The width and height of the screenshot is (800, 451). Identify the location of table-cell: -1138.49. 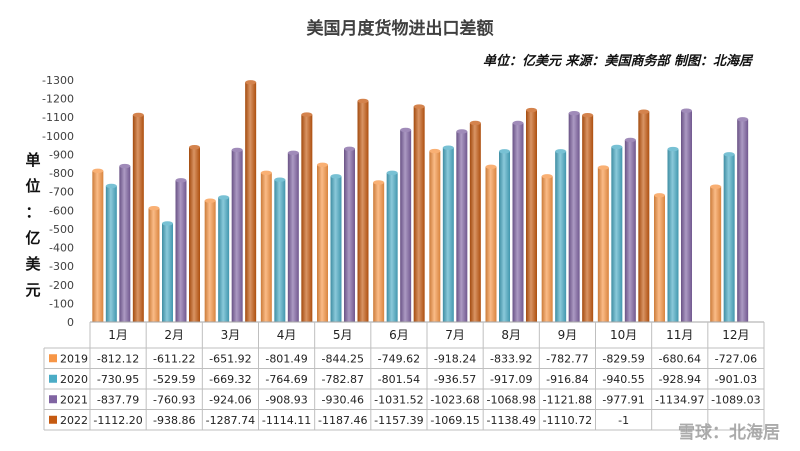
(511, 420).